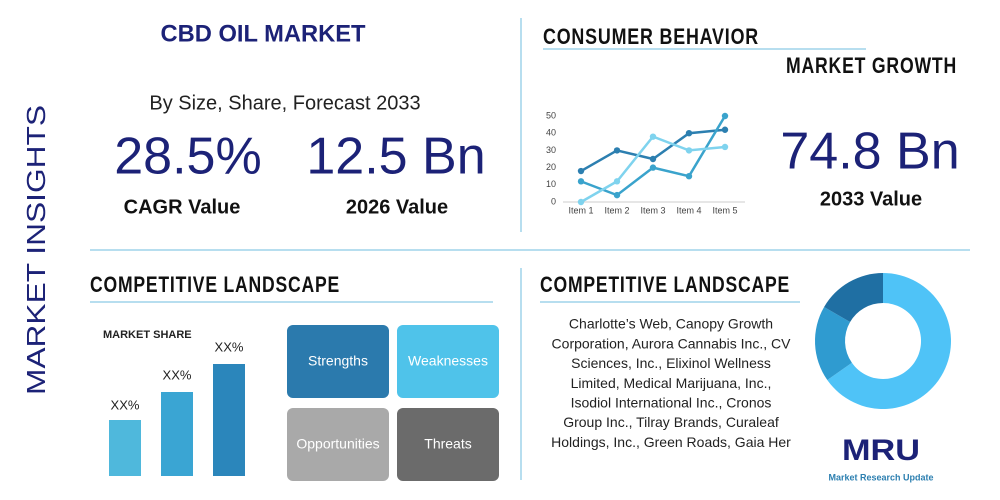  I want to click on swot-label: Opportunities, so click(337, 444).